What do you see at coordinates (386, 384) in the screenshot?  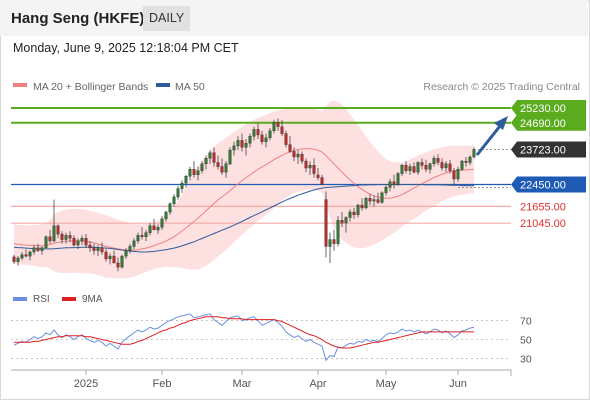 I see `x-tick-label-may: May` at bounding box center [386, 384].